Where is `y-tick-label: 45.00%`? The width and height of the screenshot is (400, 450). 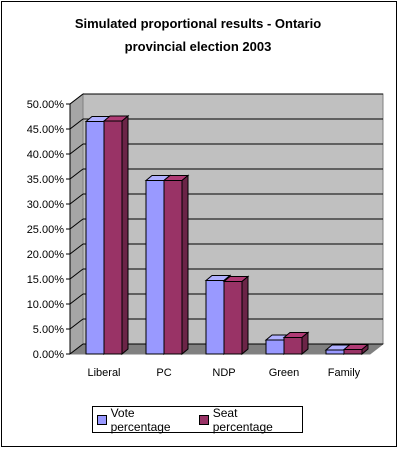
y-tick-label: 45.00% is located at coordinates (46, 130).